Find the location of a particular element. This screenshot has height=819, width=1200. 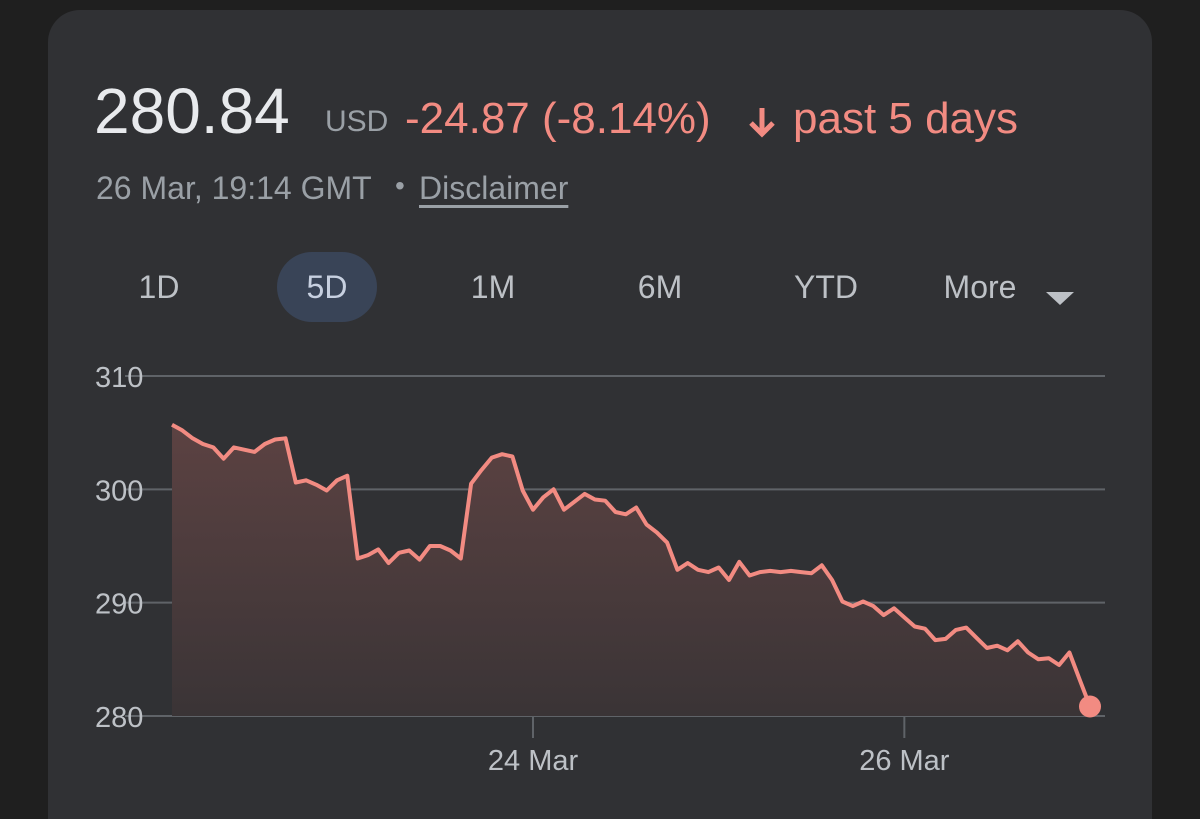

y-tick-label: 290 is located at coordinates (119, 605).